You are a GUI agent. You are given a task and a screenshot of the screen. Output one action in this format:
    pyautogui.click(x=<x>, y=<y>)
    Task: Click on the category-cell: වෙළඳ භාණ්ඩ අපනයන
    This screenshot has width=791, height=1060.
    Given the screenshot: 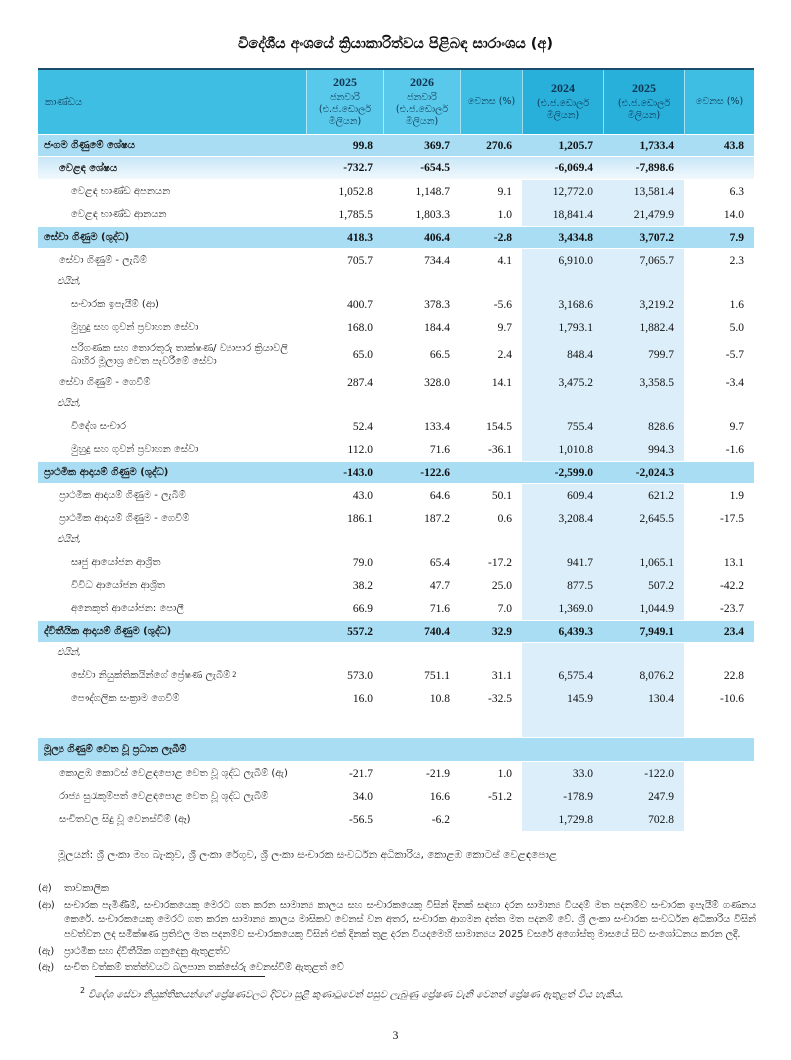 What is the action you would take?
    pyautogui.click(x=121, y=191)
    